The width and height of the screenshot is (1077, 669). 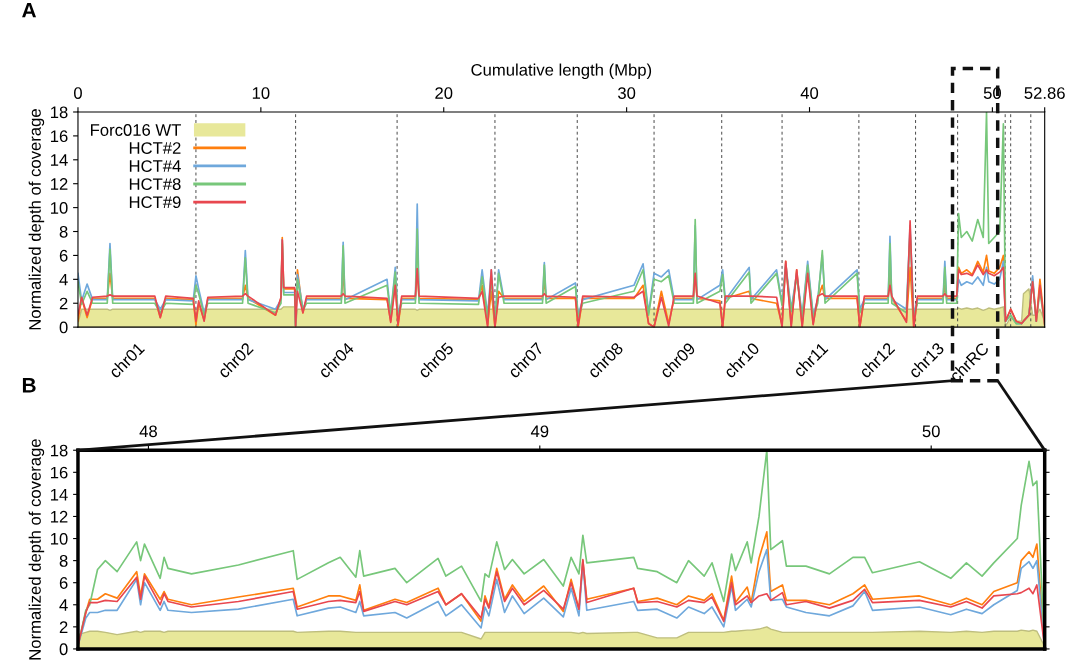 I want to click on x-tick-label: 40, so click(x=809, y=93).